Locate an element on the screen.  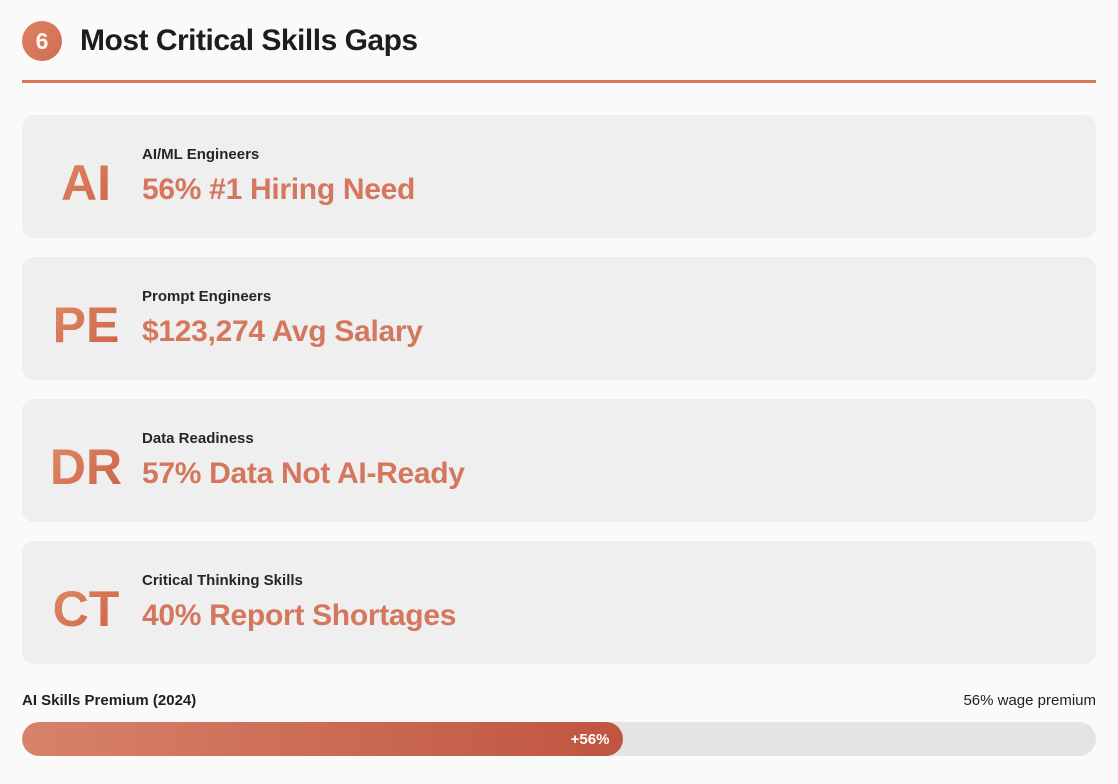
stat-label: Prompt Engineers is located at coordinates (207, 296).